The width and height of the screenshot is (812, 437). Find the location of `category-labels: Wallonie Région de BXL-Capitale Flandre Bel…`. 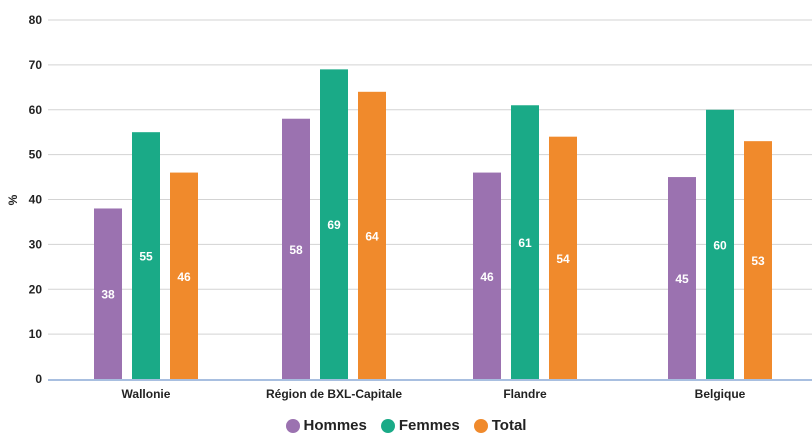

category-labels: Wallonie Région de BXL-Capitale Flandre Bel… is located at coordinates (434, 394).